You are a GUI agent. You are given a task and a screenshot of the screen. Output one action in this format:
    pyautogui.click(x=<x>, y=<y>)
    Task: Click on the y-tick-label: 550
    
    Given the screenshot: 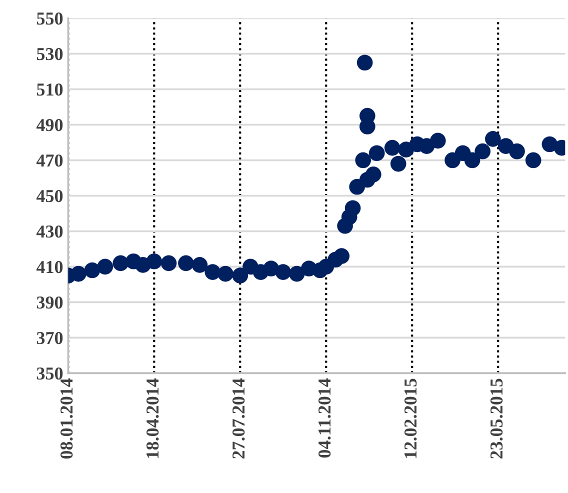 What is the action you would take?
    pyautogui.click(x=49, y=18)
    